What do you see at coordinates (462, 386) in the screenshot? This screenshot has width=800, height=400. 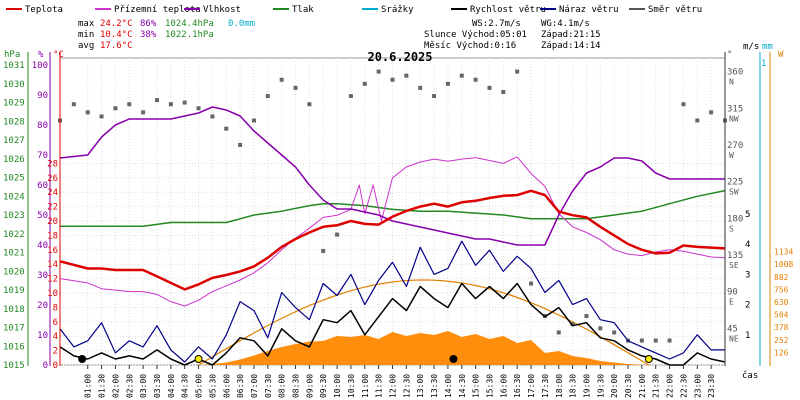 I see `time-tick-label: 14:30` at bounding box center [462, 386].